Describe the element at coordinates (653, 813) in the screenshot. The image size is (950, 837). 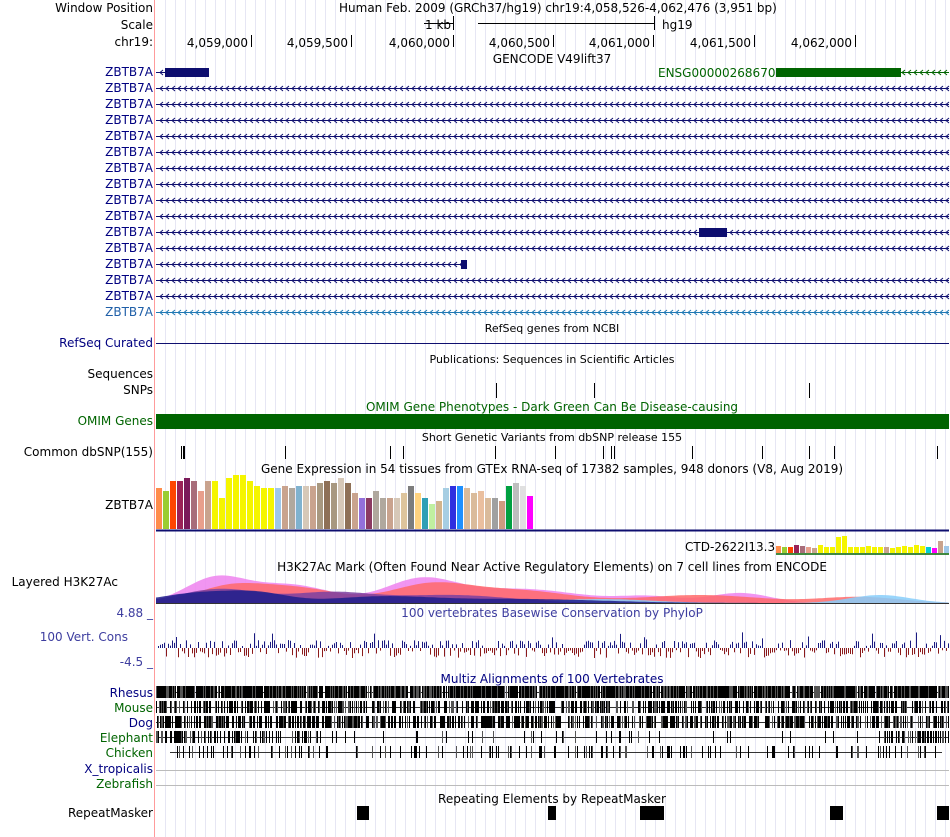
I see `repeatmasker-track` at that location.